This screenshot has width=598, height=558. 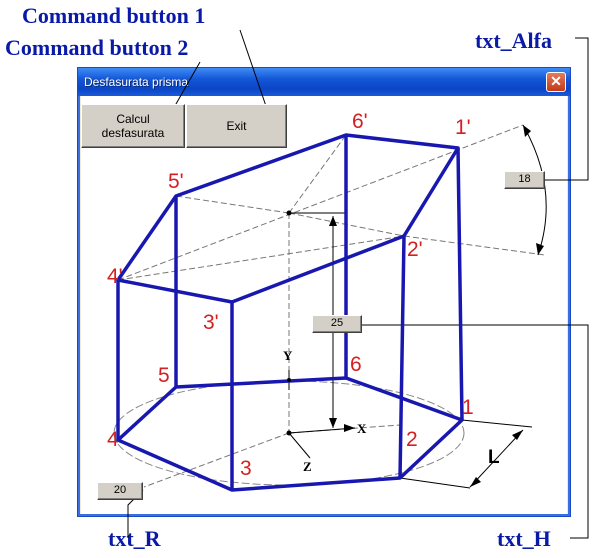 What do you see at coordinates (246, 468) in the screenshot?
I see `vertex-label-3: 3` at bounding box center [246, 468].